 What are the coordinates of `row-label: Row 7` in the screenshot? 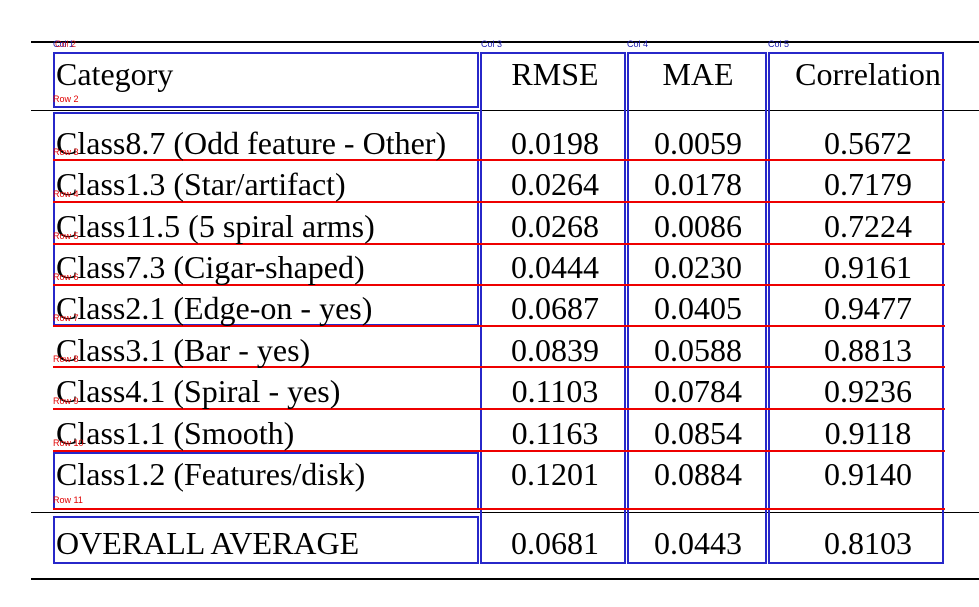 It's located at (66, 318).